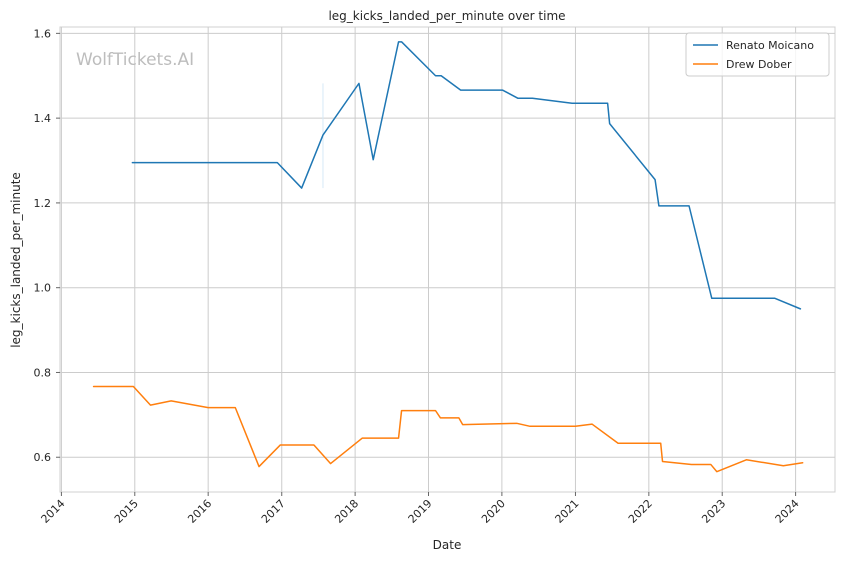  Describe the element at coordinates (43, 288) in the screenshot. I see `y-tick-label: 1.0` at that location.